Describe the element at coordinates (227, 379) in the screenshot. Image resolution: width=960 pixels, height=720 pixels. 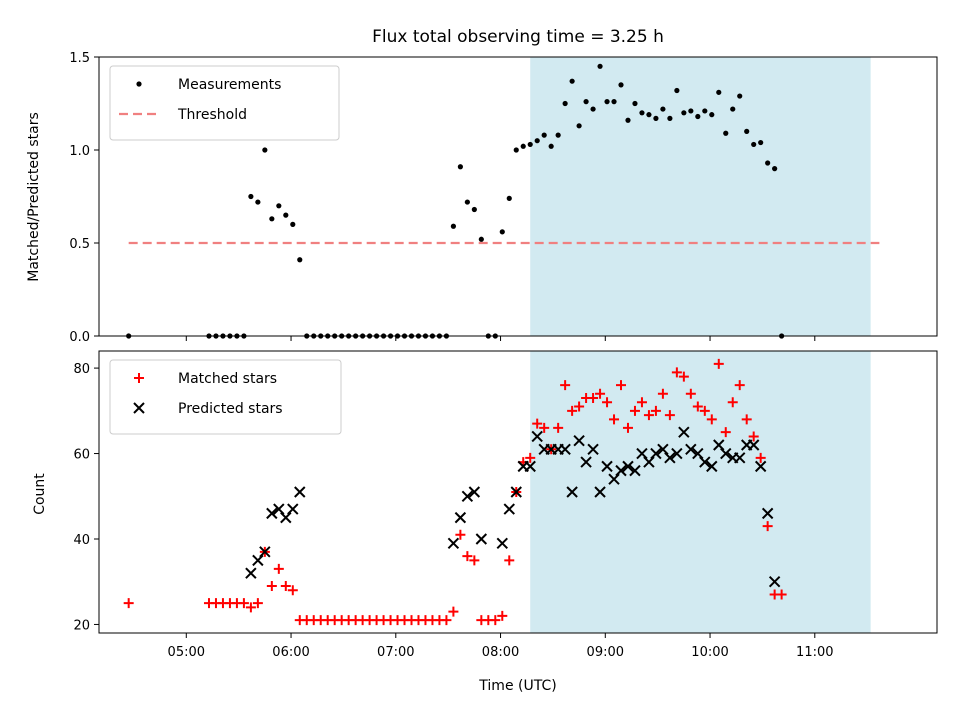
I see `legend-label: Matched stars` at that location.